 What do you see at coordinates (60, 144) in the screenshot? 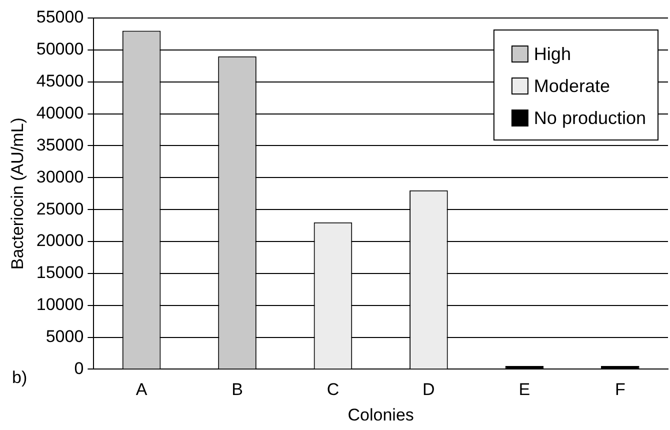
I see `y-tick-label: 35000` at bounding box center [60, 144].